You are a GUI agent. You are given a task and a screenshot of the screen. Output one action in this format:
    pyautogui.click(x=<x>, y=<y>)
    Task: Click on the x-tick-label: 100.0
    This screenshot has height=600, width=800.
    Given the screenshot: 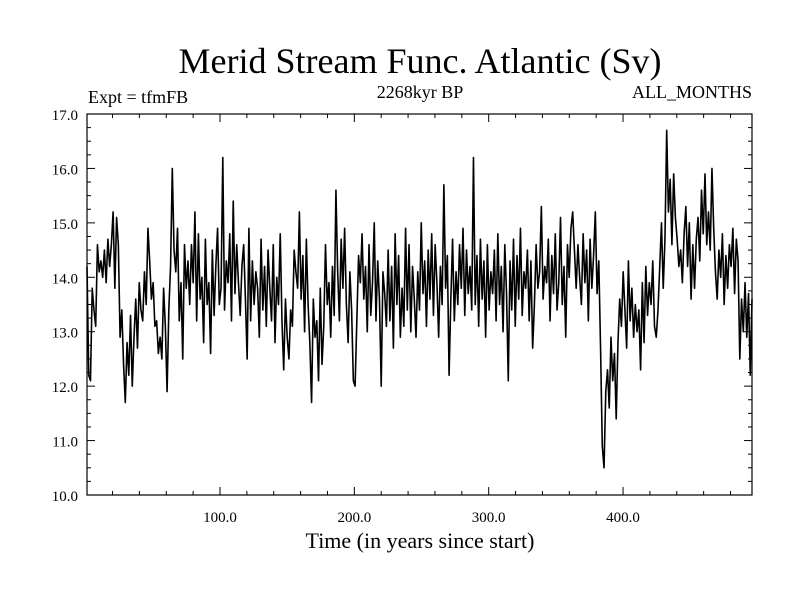 What is the action you would take?
    pyautogui.click(x=220, y=518)
    